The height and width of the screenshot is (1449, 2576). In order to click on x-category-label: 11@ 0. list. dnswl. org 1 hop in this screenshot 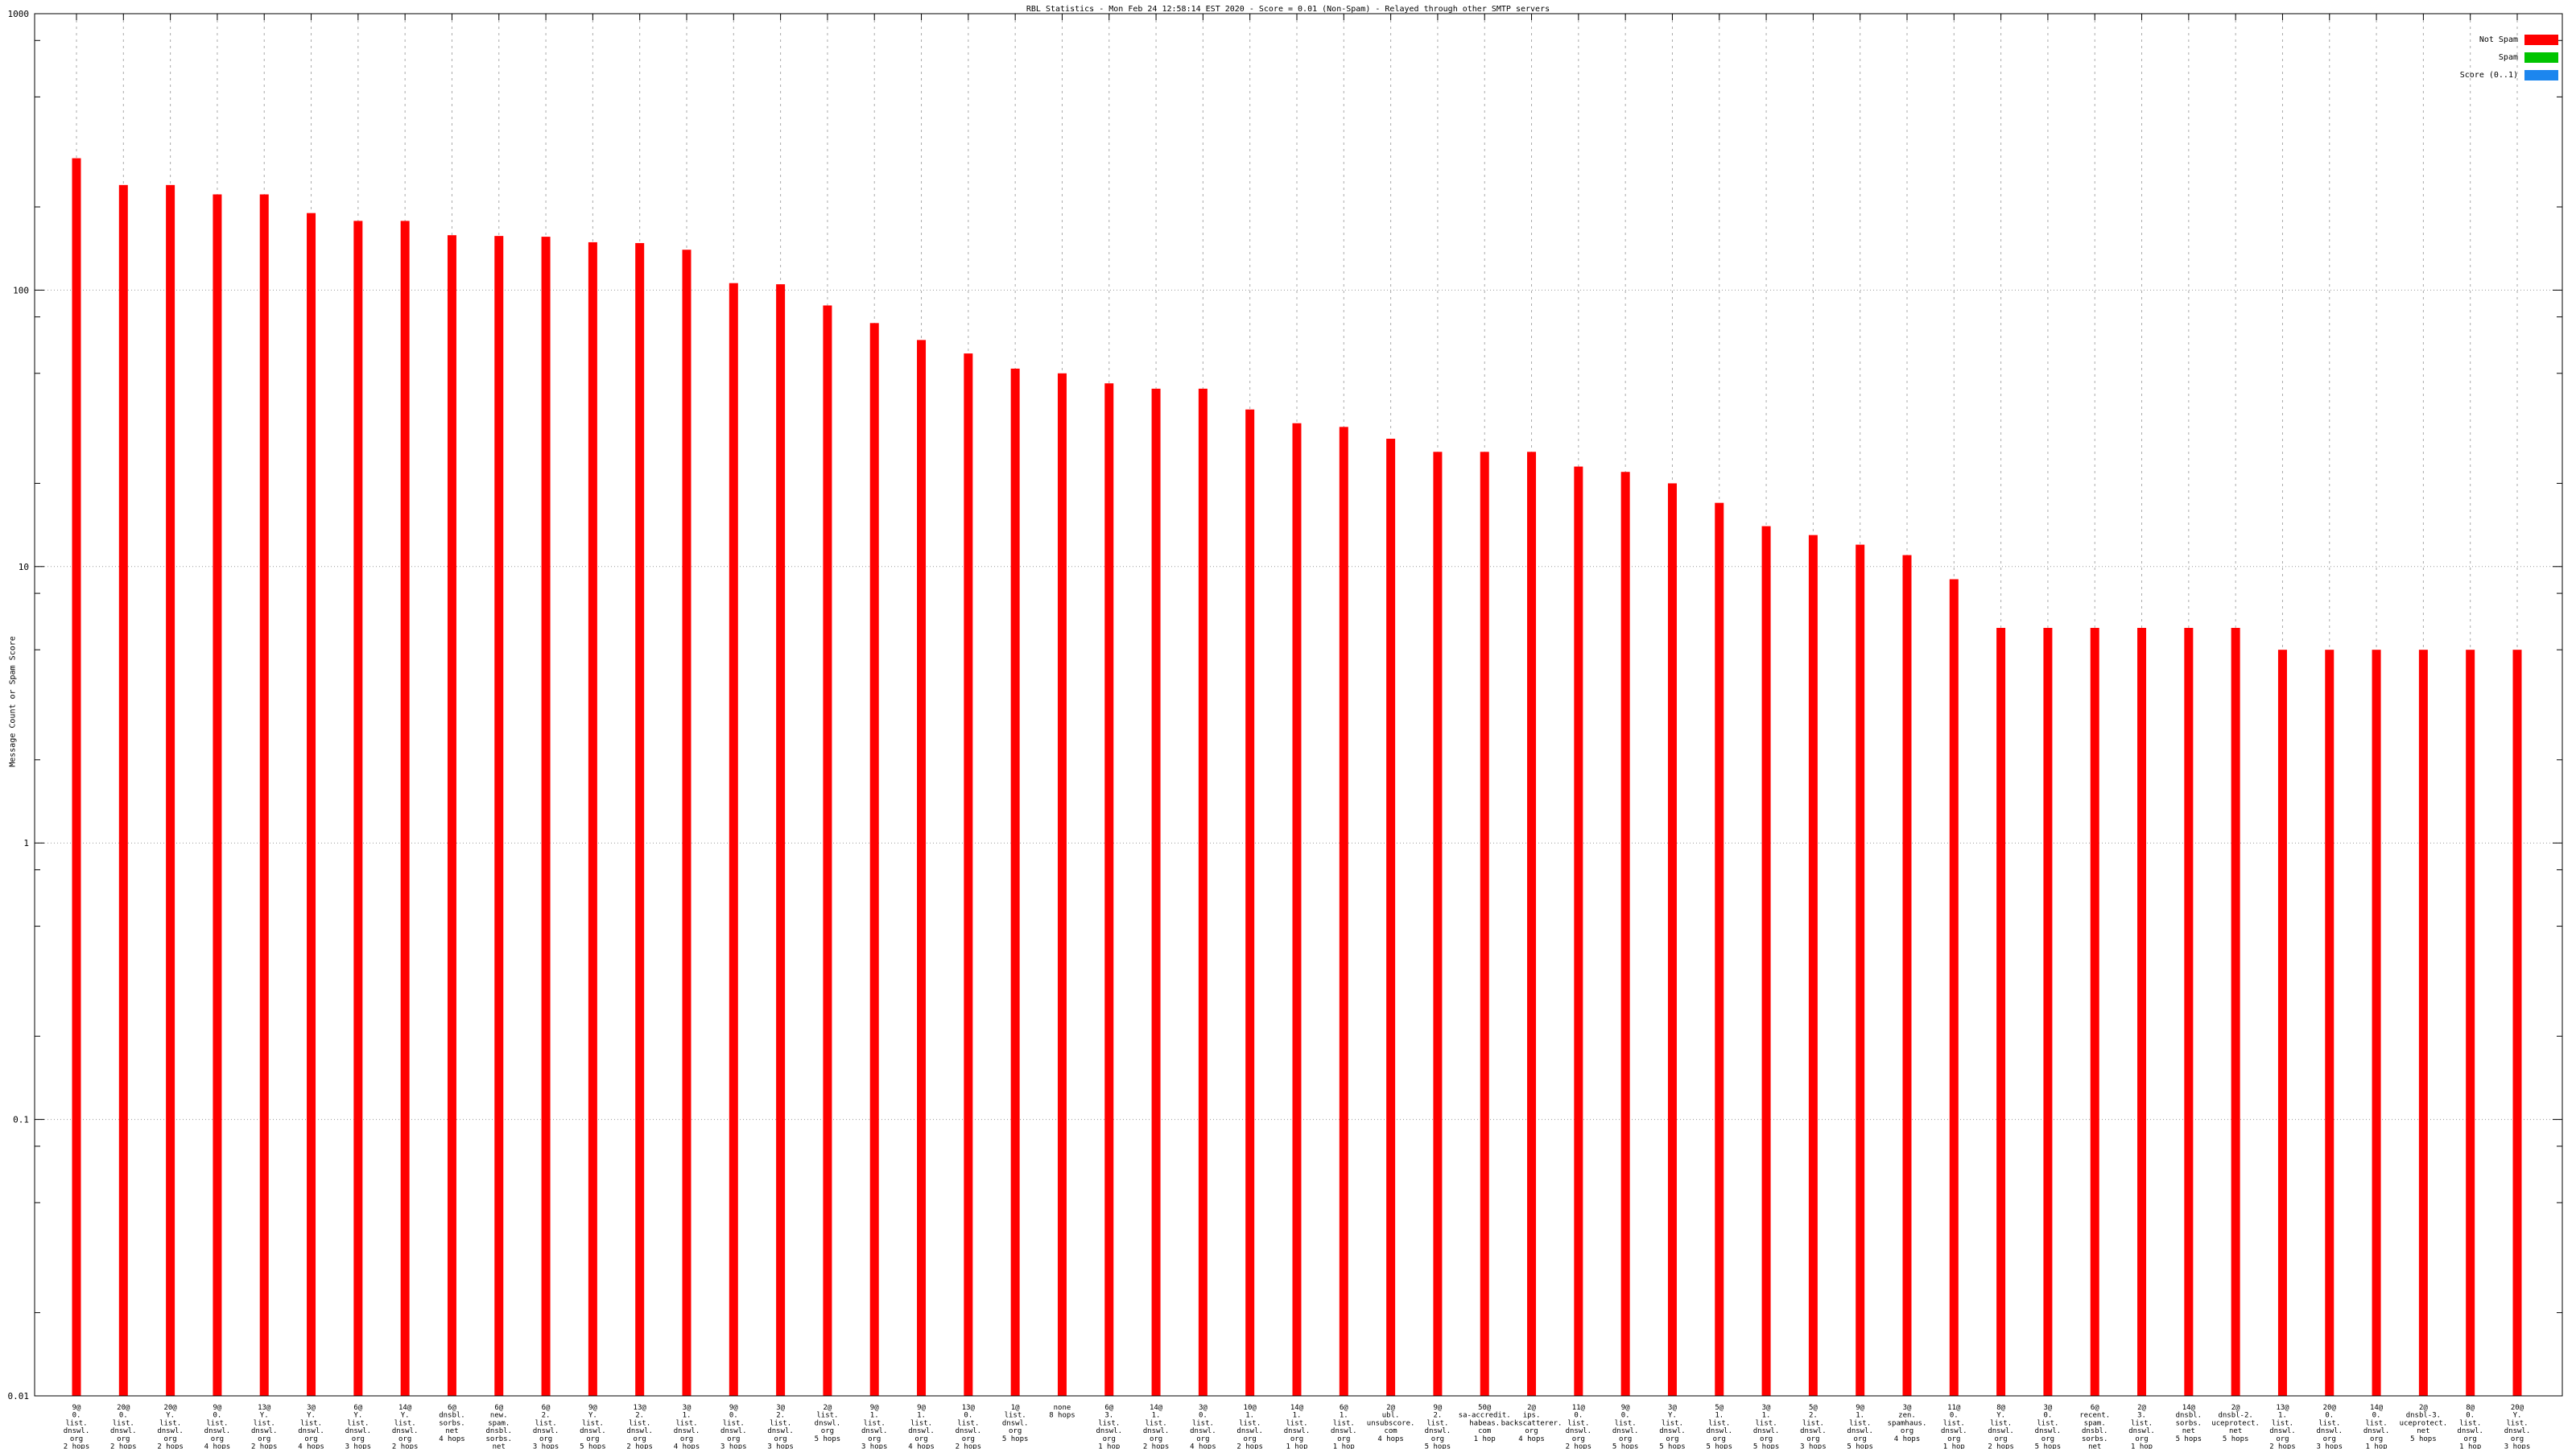, I will do `click(1954, 1426)`.